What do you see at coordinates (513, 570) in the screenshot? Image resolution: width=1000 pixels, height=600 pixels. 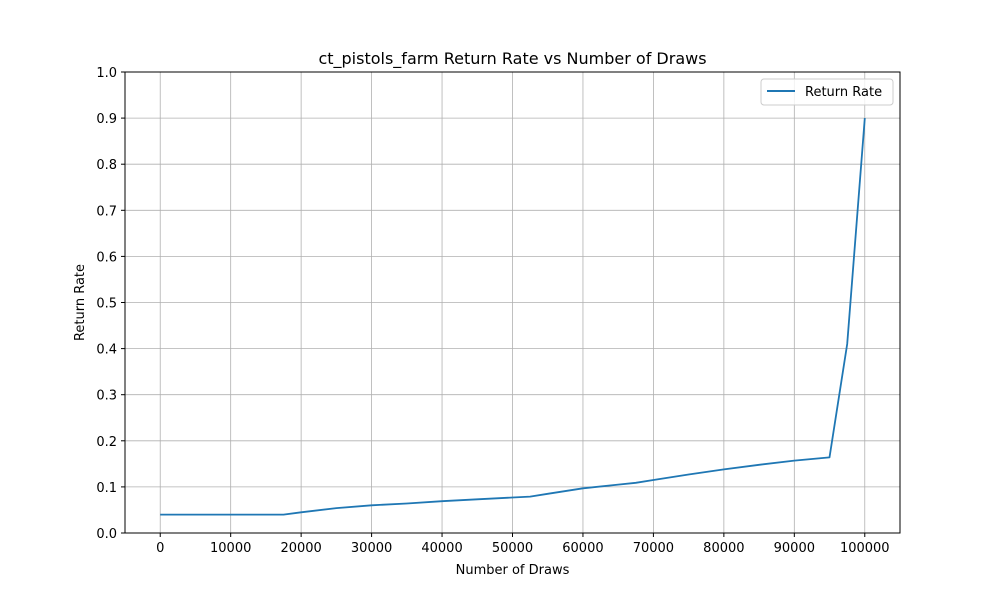 I see `x-axis-label: Number of Draws` at bounding box center [513, 570].